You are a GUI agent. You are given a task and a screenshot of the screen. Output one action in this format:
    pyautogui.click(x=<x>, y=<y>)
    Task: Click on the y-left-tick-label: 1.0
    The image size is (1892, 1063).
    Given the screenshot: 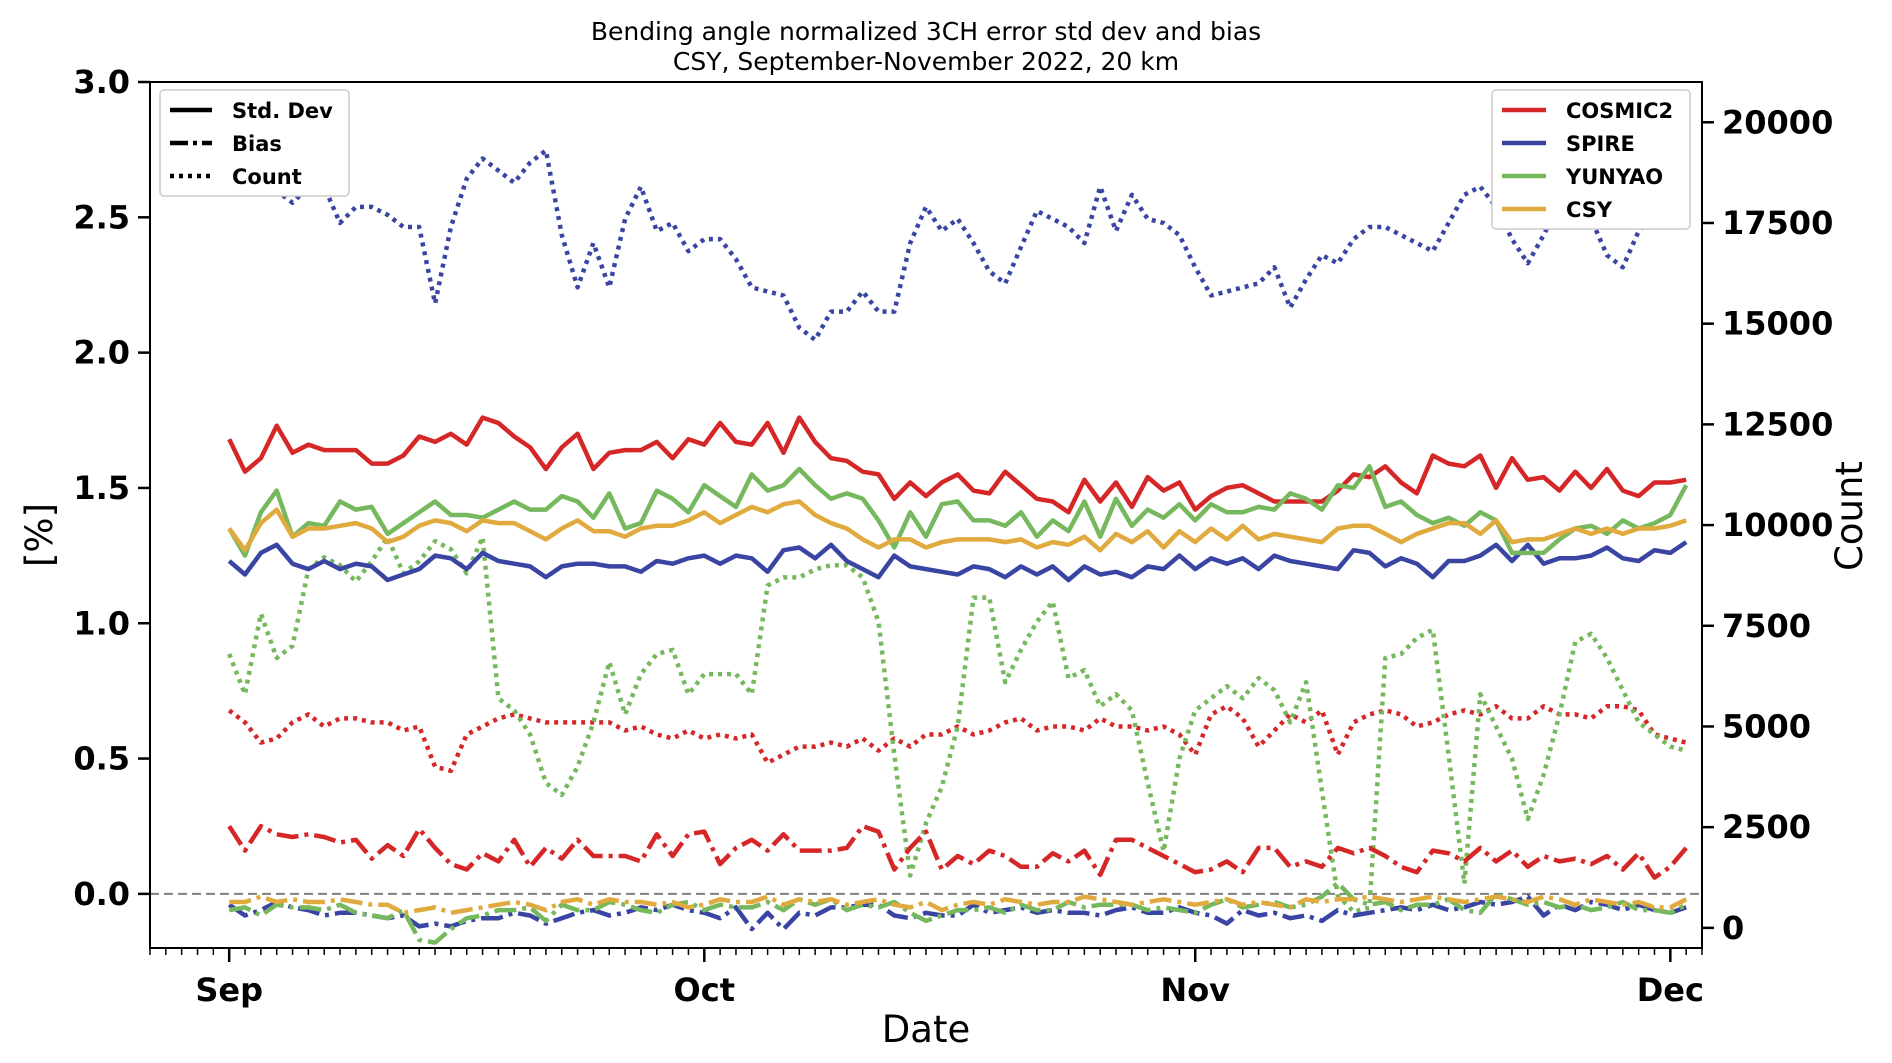 What is the action you would take?
    pyautogui.click(x=101, y=623)
    